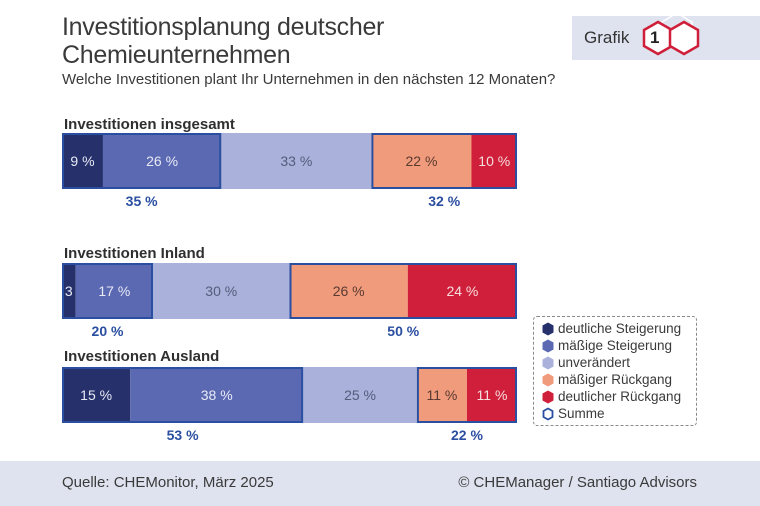  I want to click on legend-label: Summe, so click(581, 413).